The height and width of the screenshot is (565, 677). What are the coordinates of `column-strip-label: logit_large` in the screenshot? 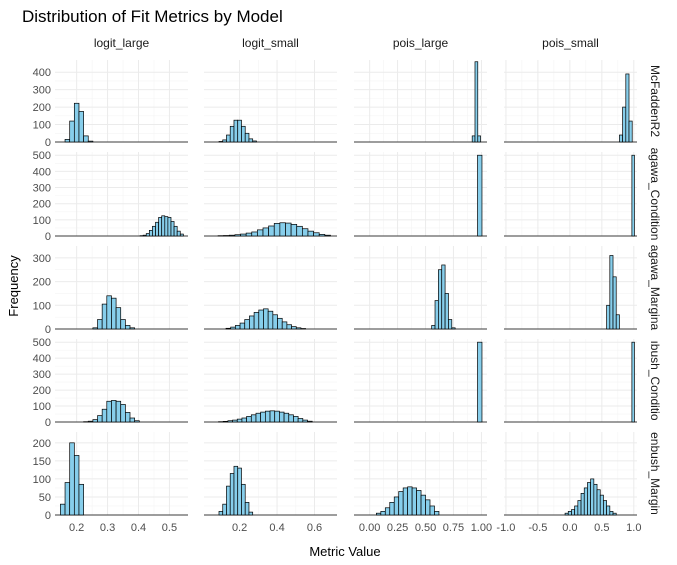 It's located at (122, 43).